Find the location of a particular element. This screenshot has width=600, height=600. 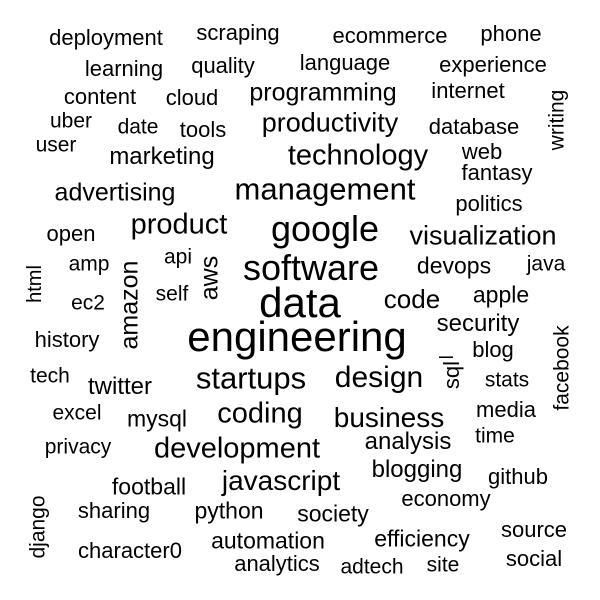

word-blogging: blogging is located at coordinates (417, 469).